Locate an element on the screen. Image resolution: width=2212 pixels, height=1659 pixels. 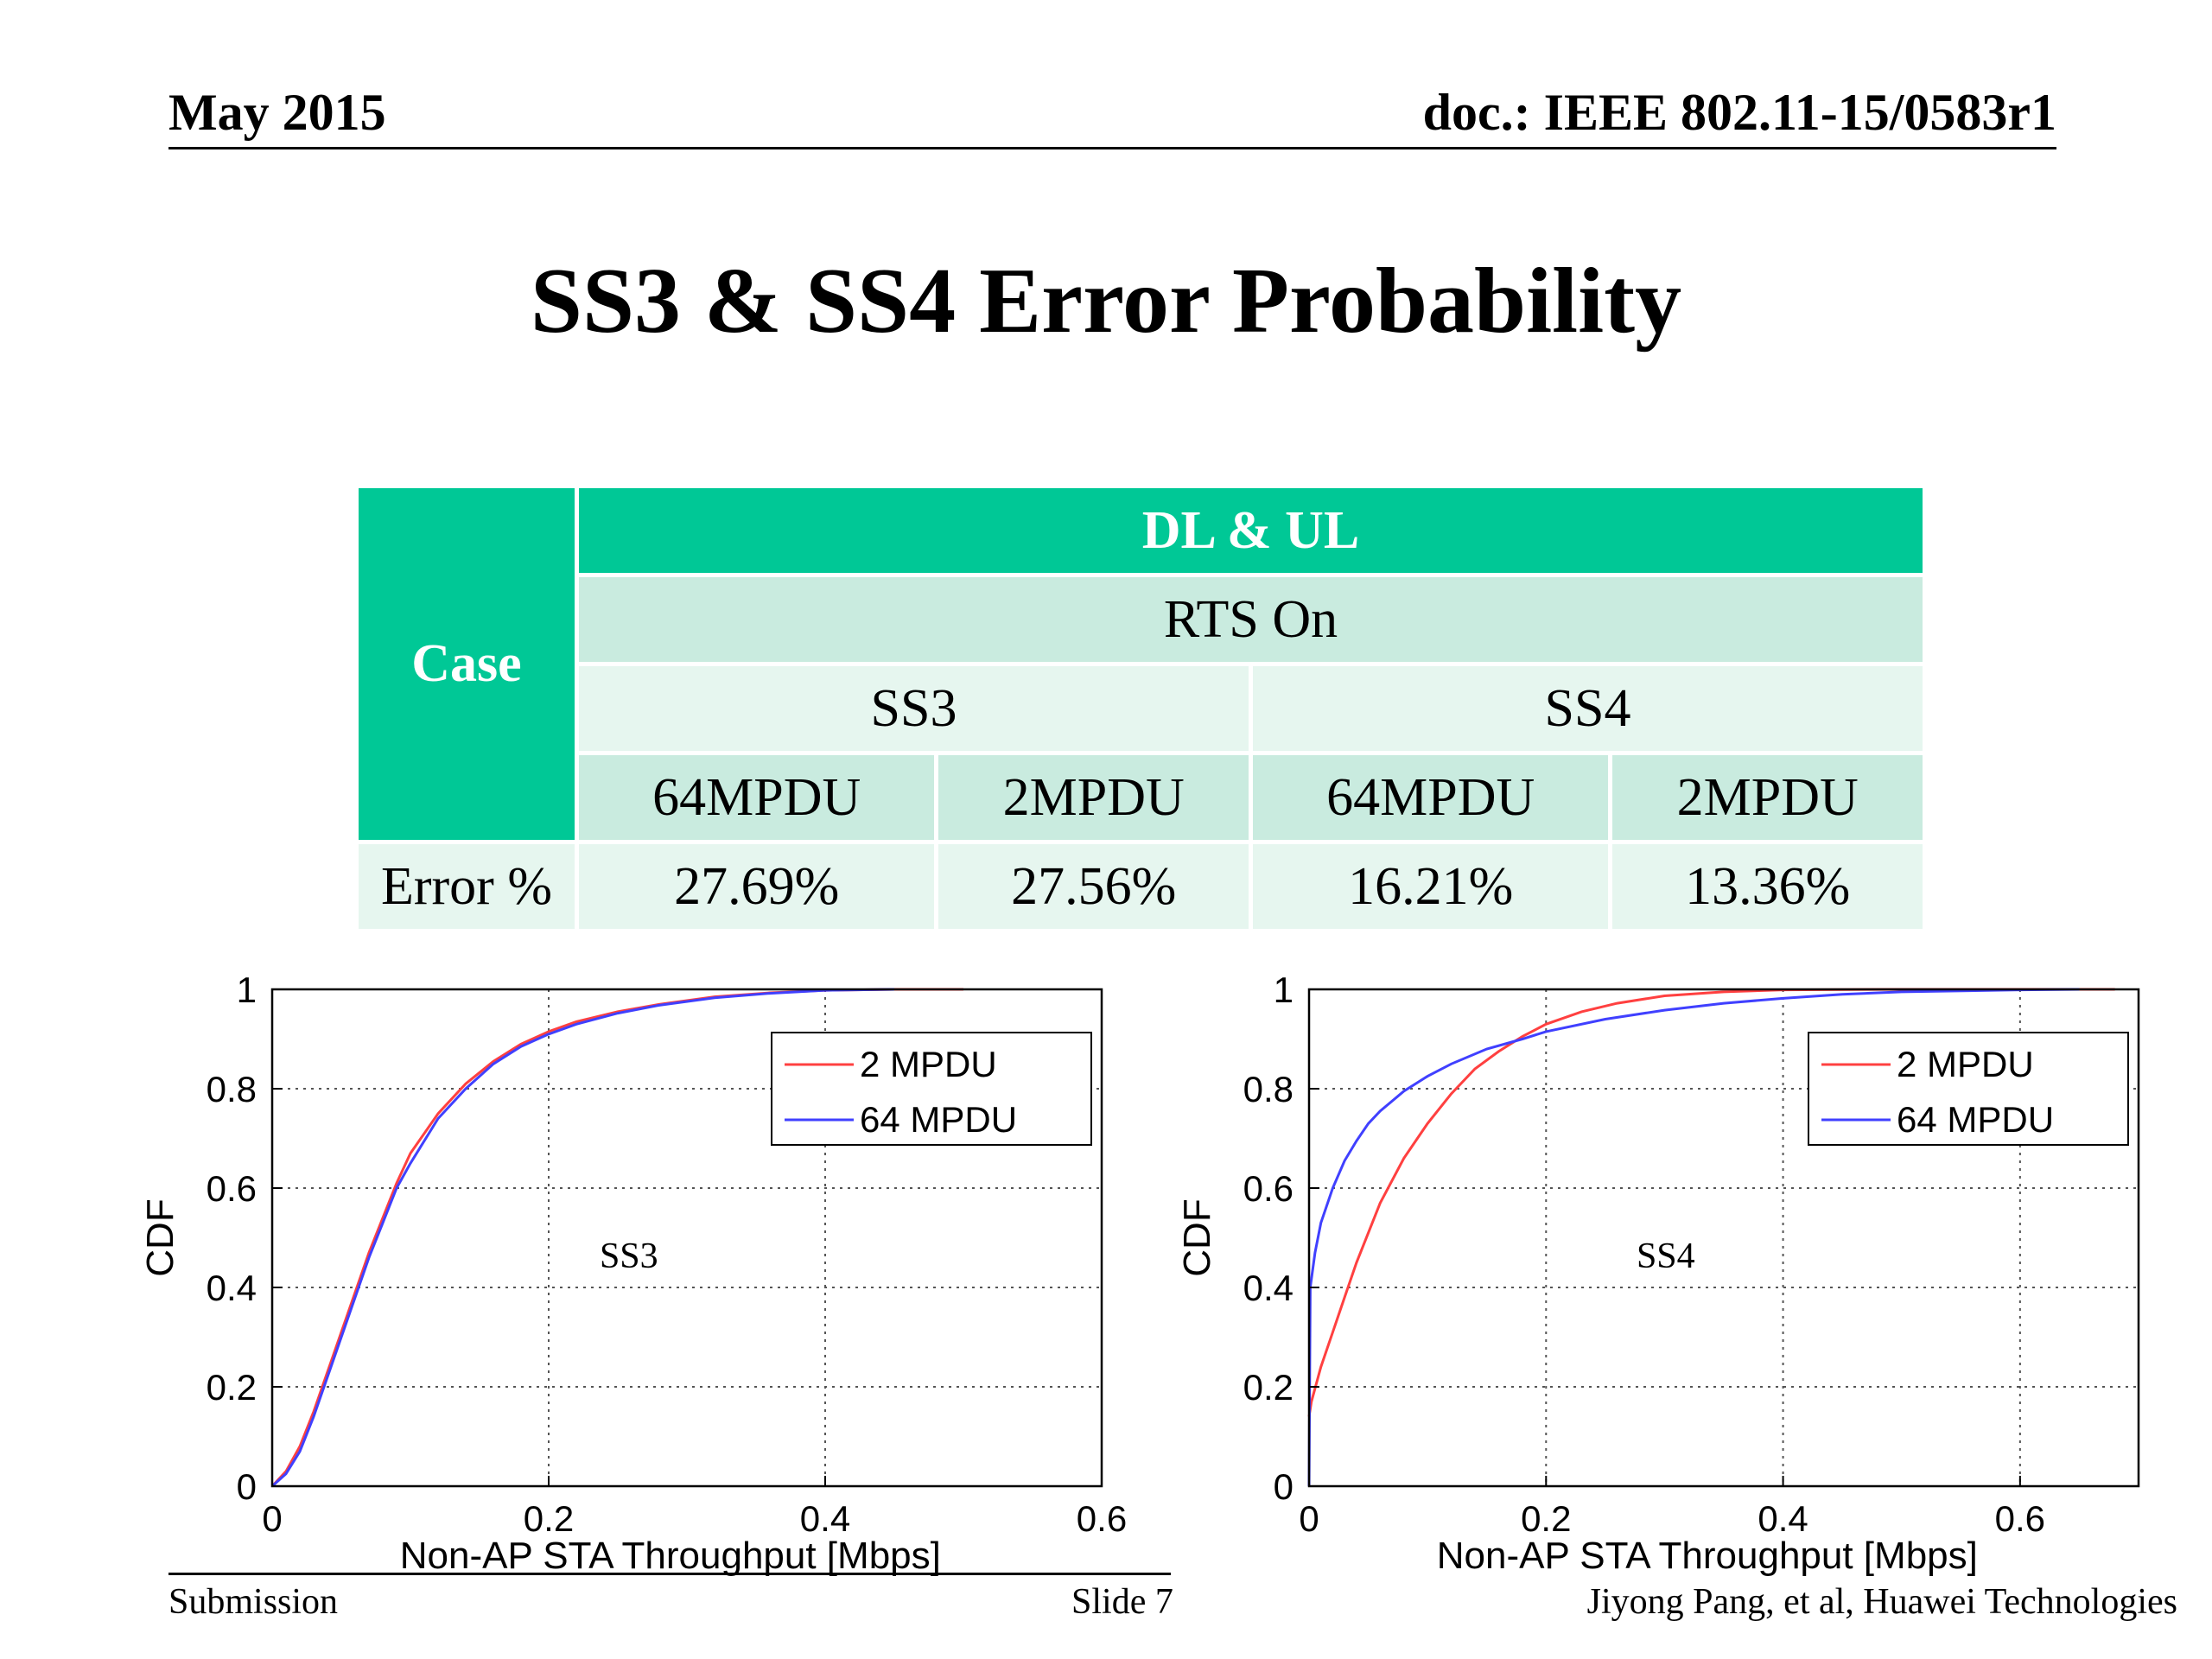
subgroup-header: RTS On is located at coordinates (1251, 619).